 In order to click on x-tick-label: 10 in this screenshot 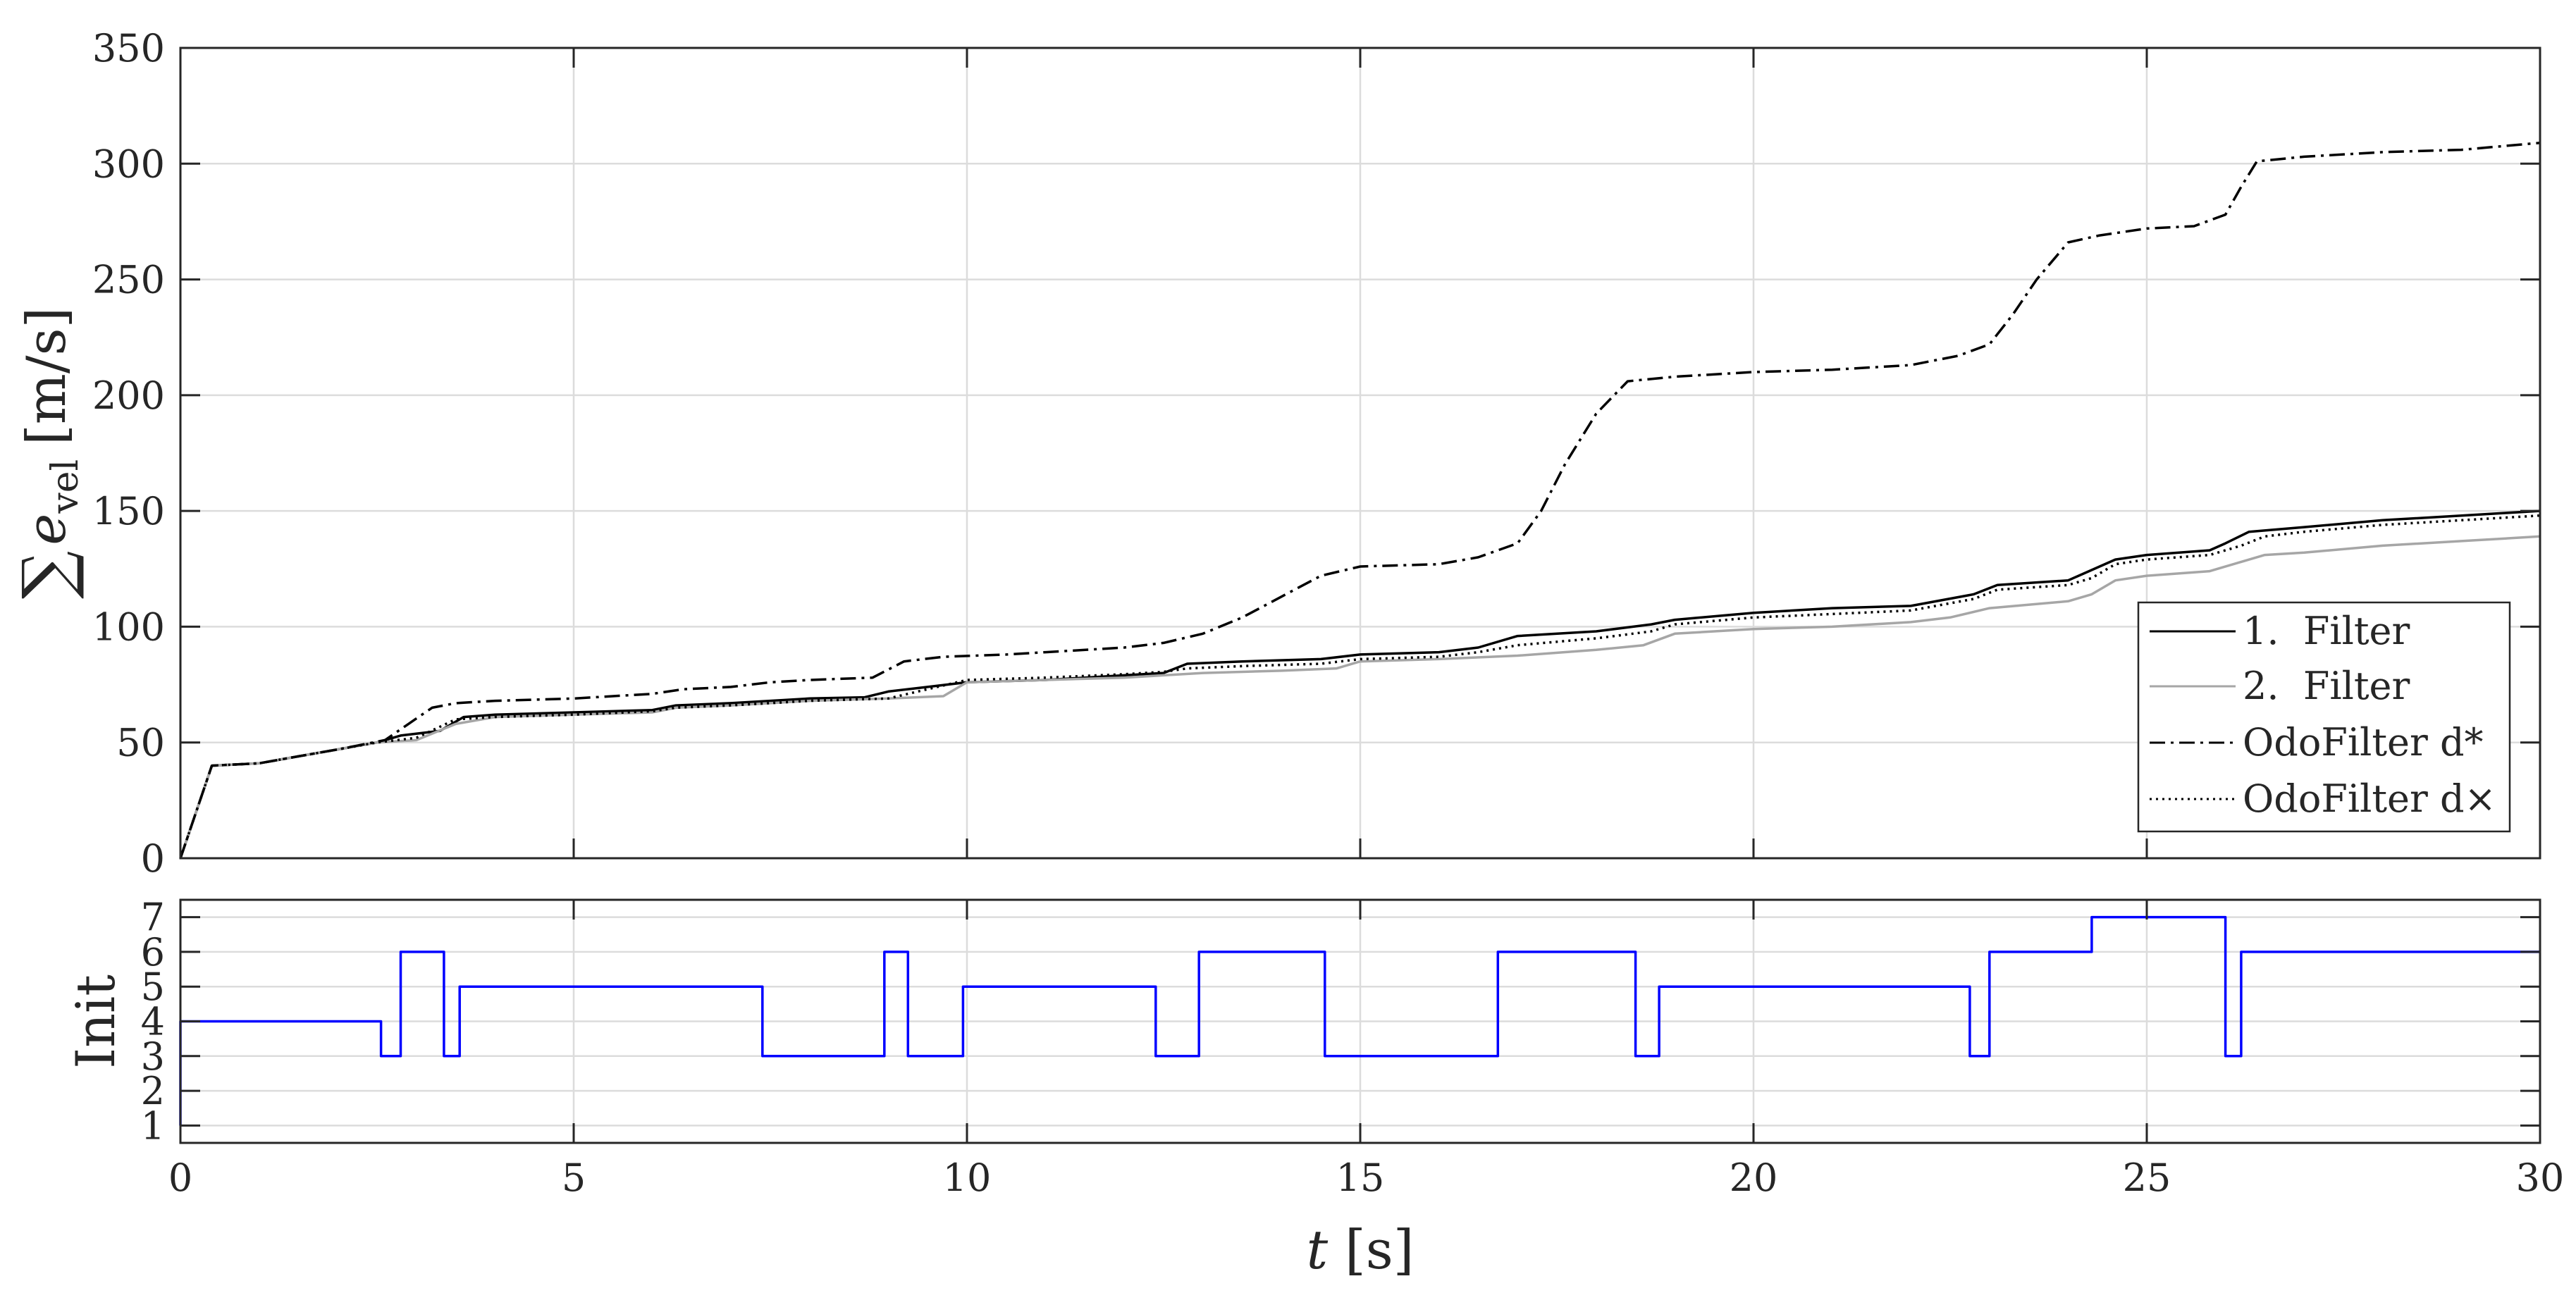, I will do `click(967, 1178)`.